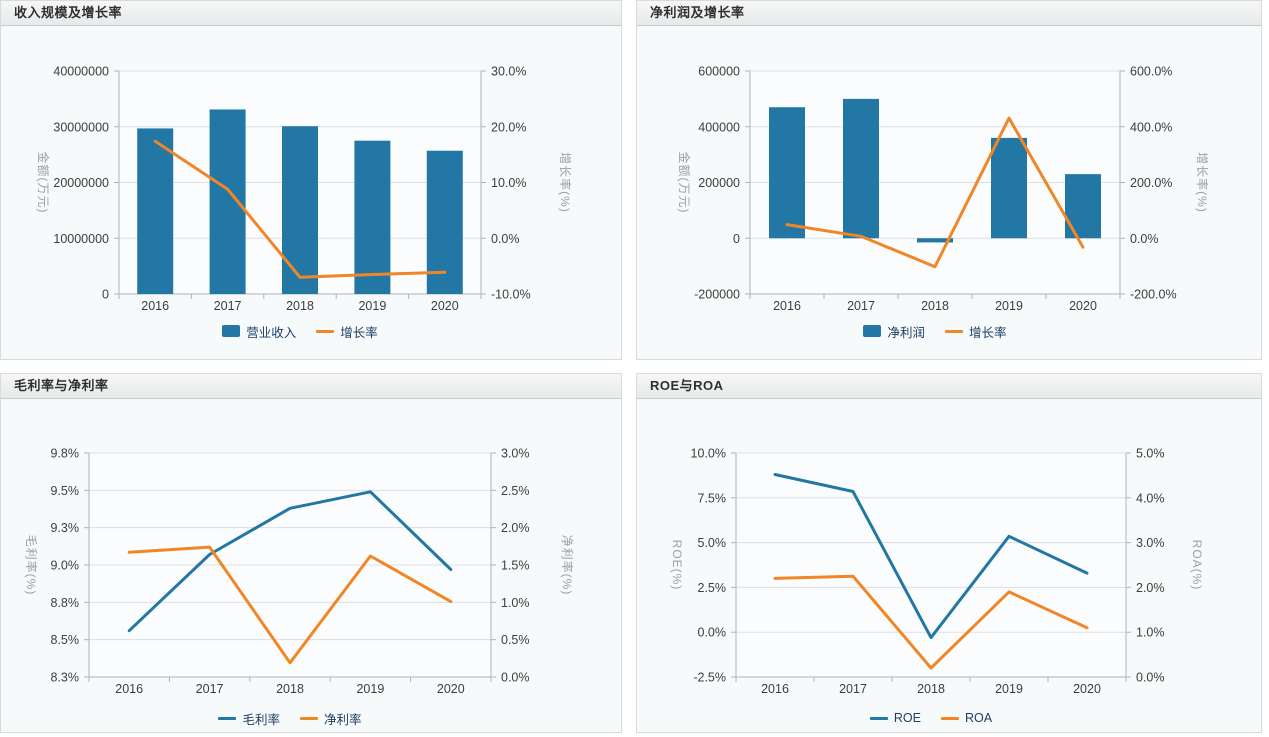 The height and width of the screenshot is (737, 1269). I want to click on legend-label: 毛利率, so click(261, 719).